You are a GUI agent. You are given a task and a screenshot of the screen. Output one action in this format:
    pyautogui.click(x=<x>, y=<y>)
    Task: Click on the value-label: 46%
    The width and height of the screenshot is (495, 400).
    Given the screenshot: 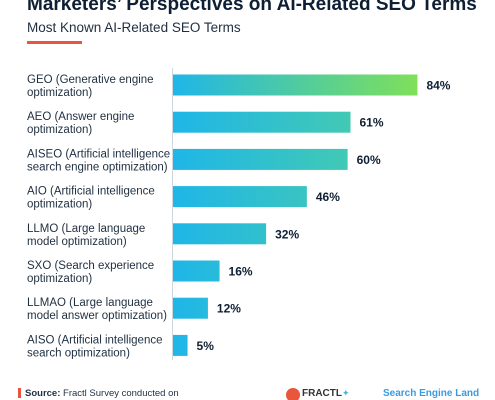 What is the action you would take?
    pyautogui.click(x=328, y=197)
    